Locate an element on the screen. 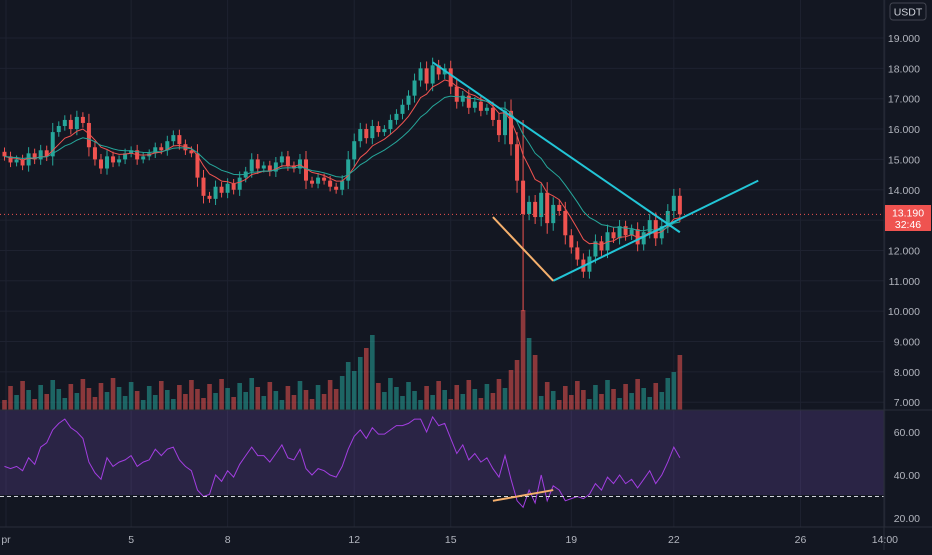 The height and width of the screenshot is (555, 932). currency-badge is located at coordinates (908, 11).